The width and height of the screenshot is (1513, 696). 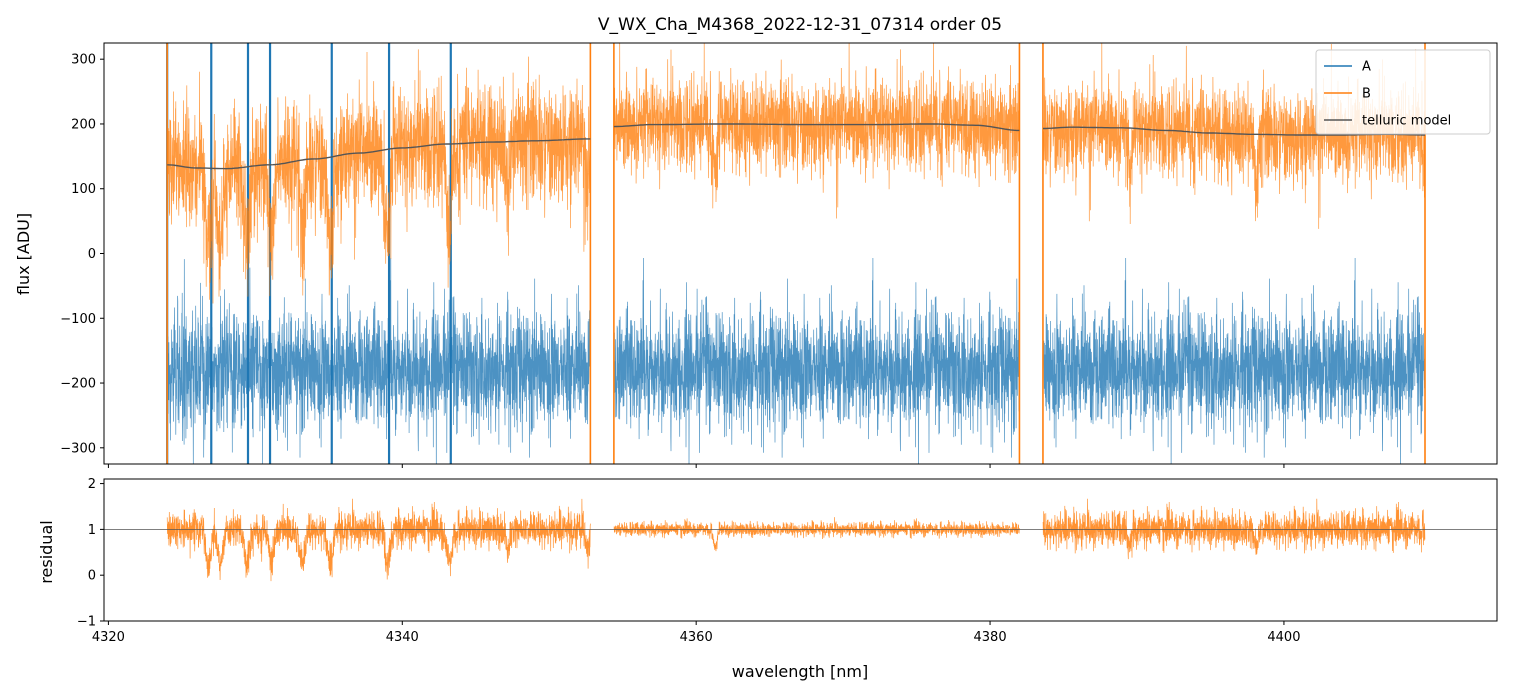 I want to click on telluric-model-line, so click(x=796, y=146).